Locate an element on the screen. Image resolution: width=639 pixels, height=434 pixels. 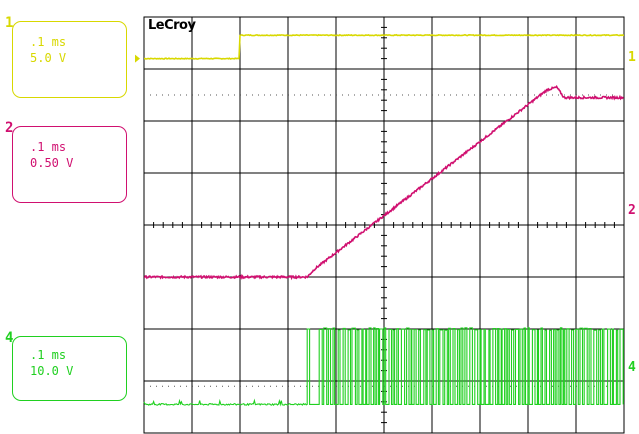
channel-1-timebase: .1 ms is located at coordinates (48, 42).